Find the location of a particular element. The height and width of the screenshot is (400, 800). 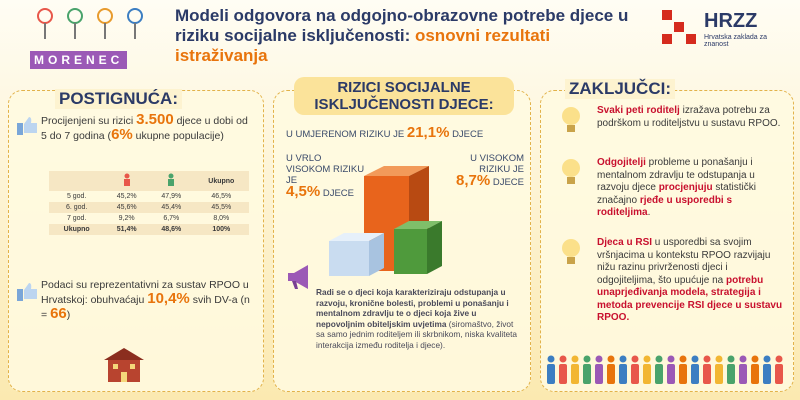

table-cell: 46,5% is located at coordinates (221, 196).